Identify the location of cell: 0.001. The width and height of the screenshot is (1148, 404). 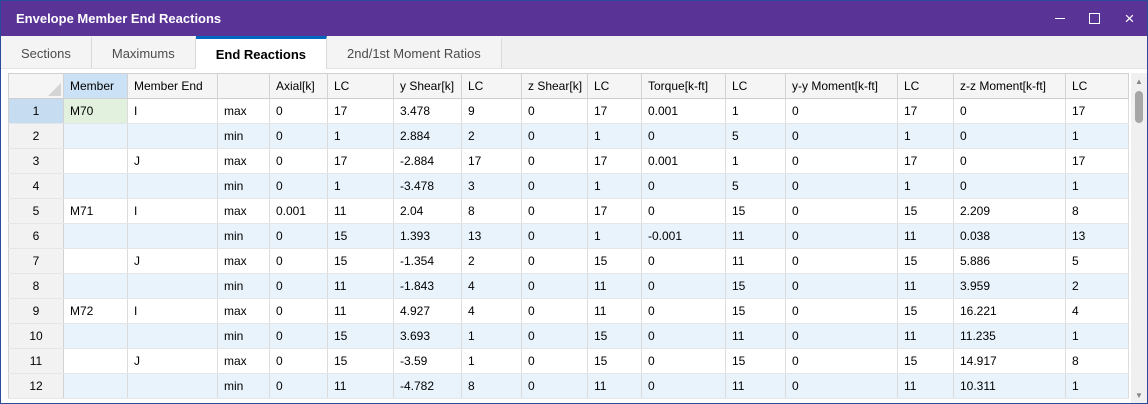
(683, 111).